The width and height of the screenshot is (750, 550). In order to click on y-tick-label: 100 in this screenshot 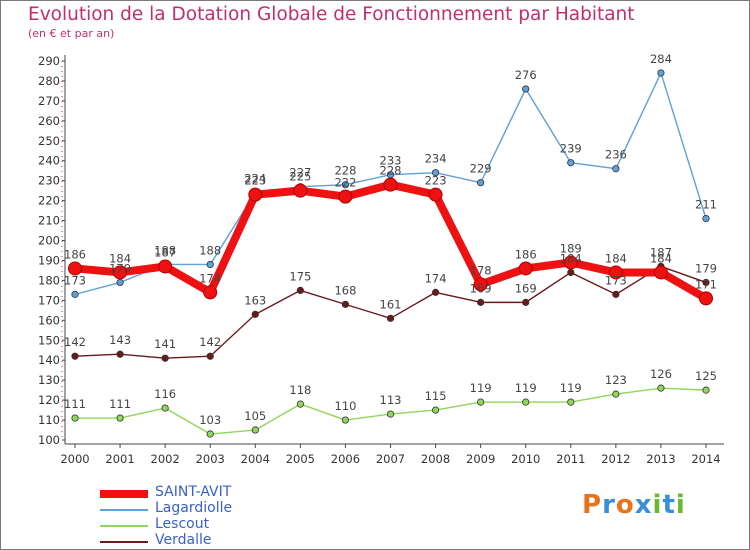, I will do `click(49, 440)`.